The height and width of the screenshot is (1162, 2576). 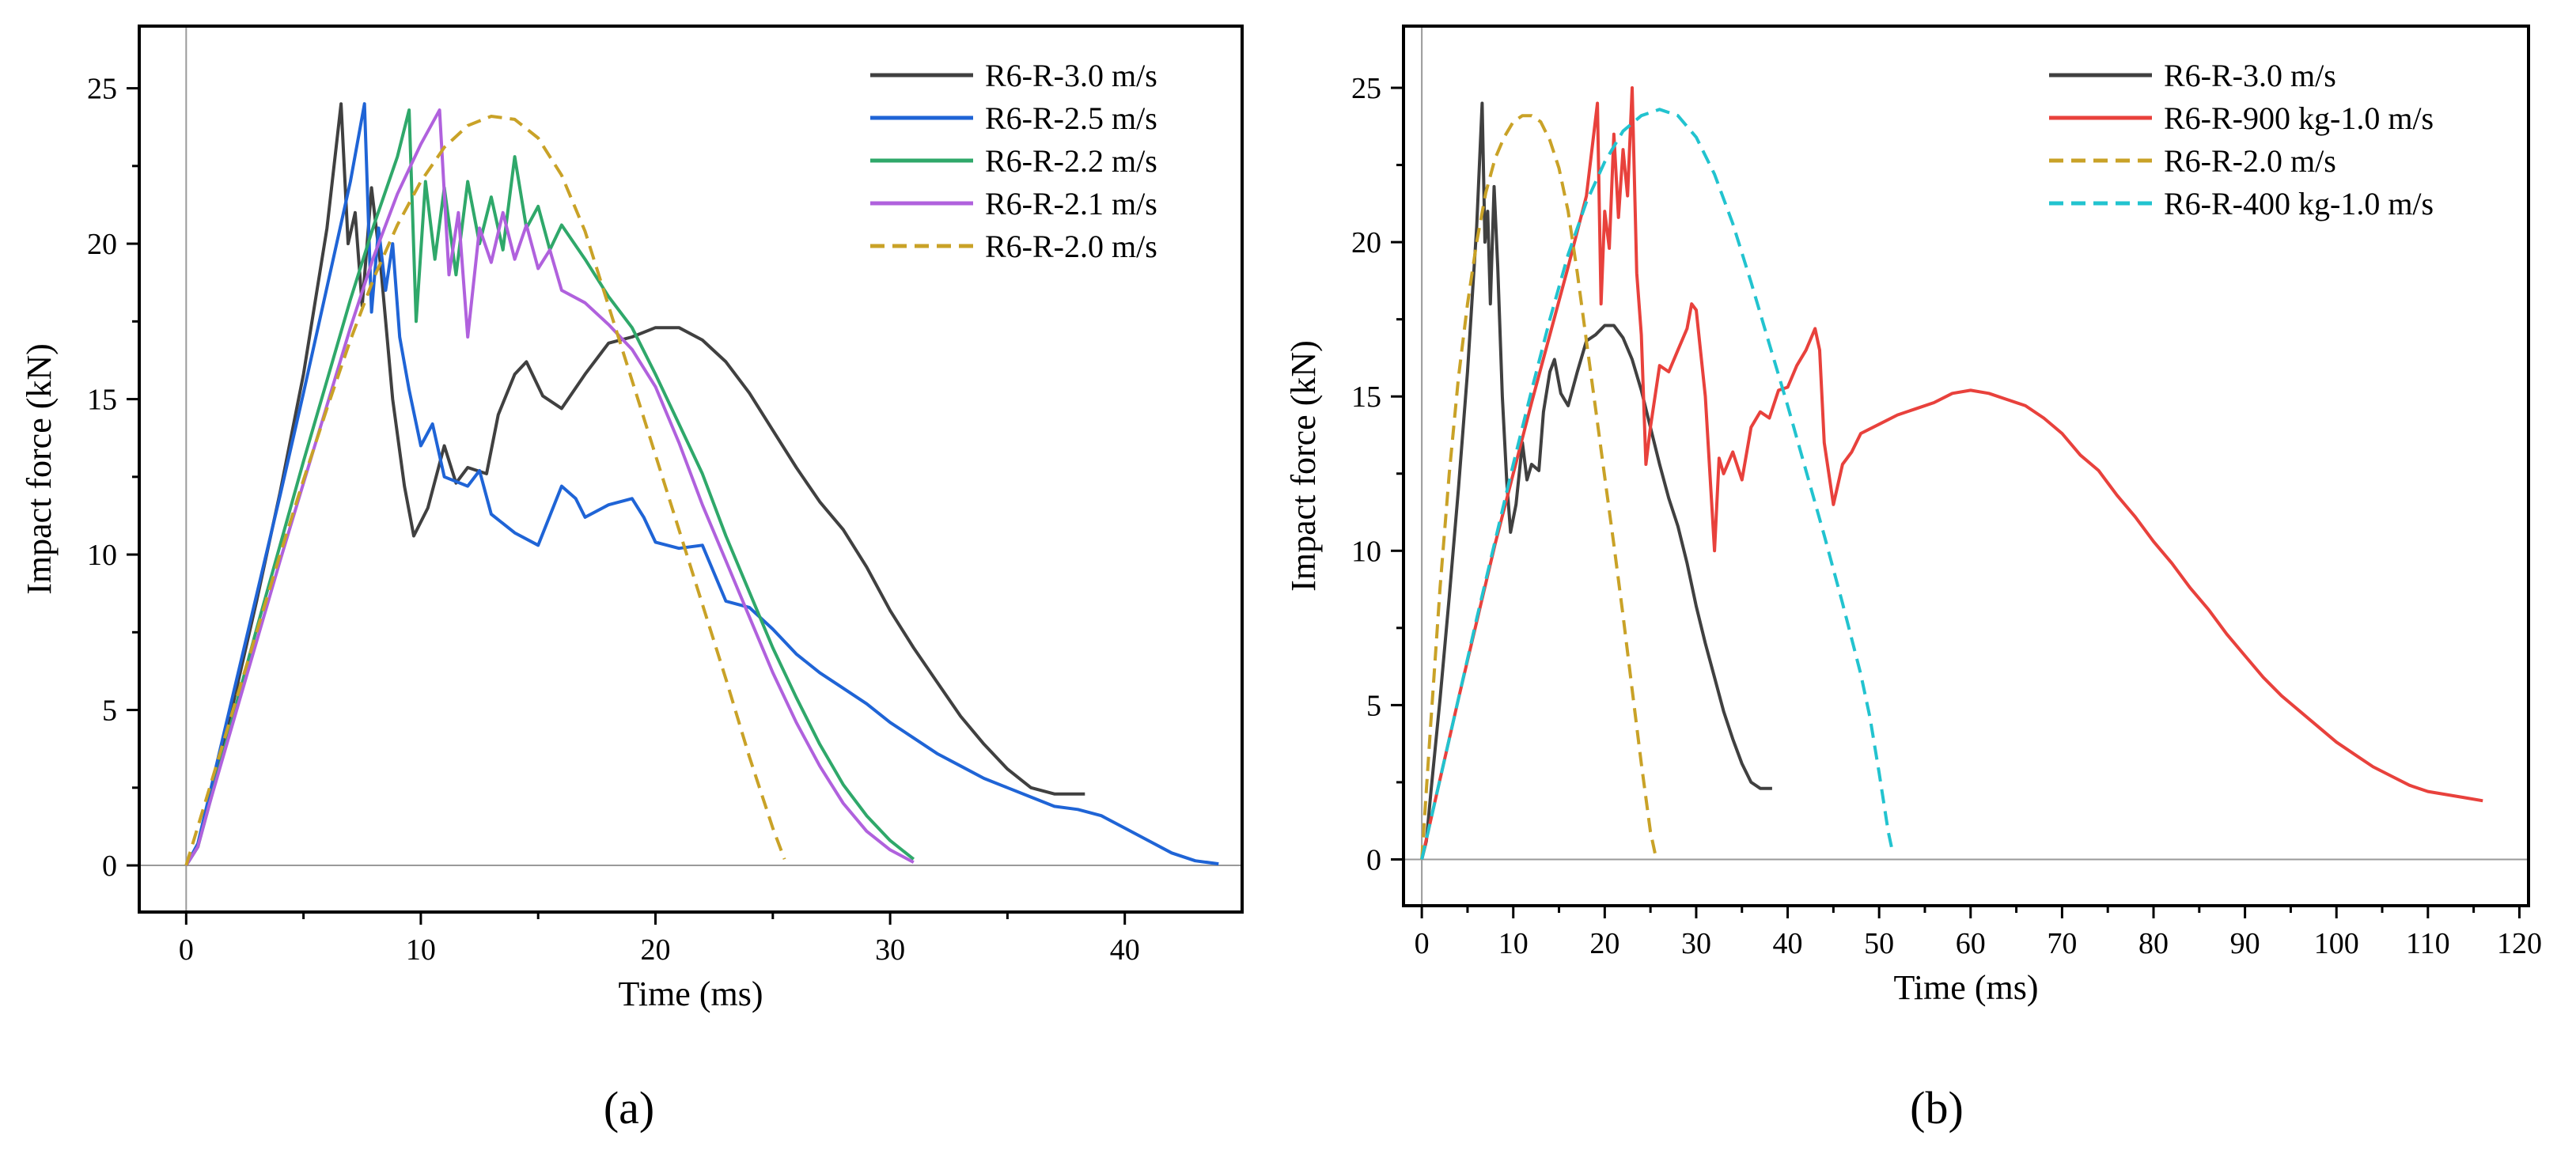 I want to click on x-tick-label: 90, so click(x=2245, y=943).